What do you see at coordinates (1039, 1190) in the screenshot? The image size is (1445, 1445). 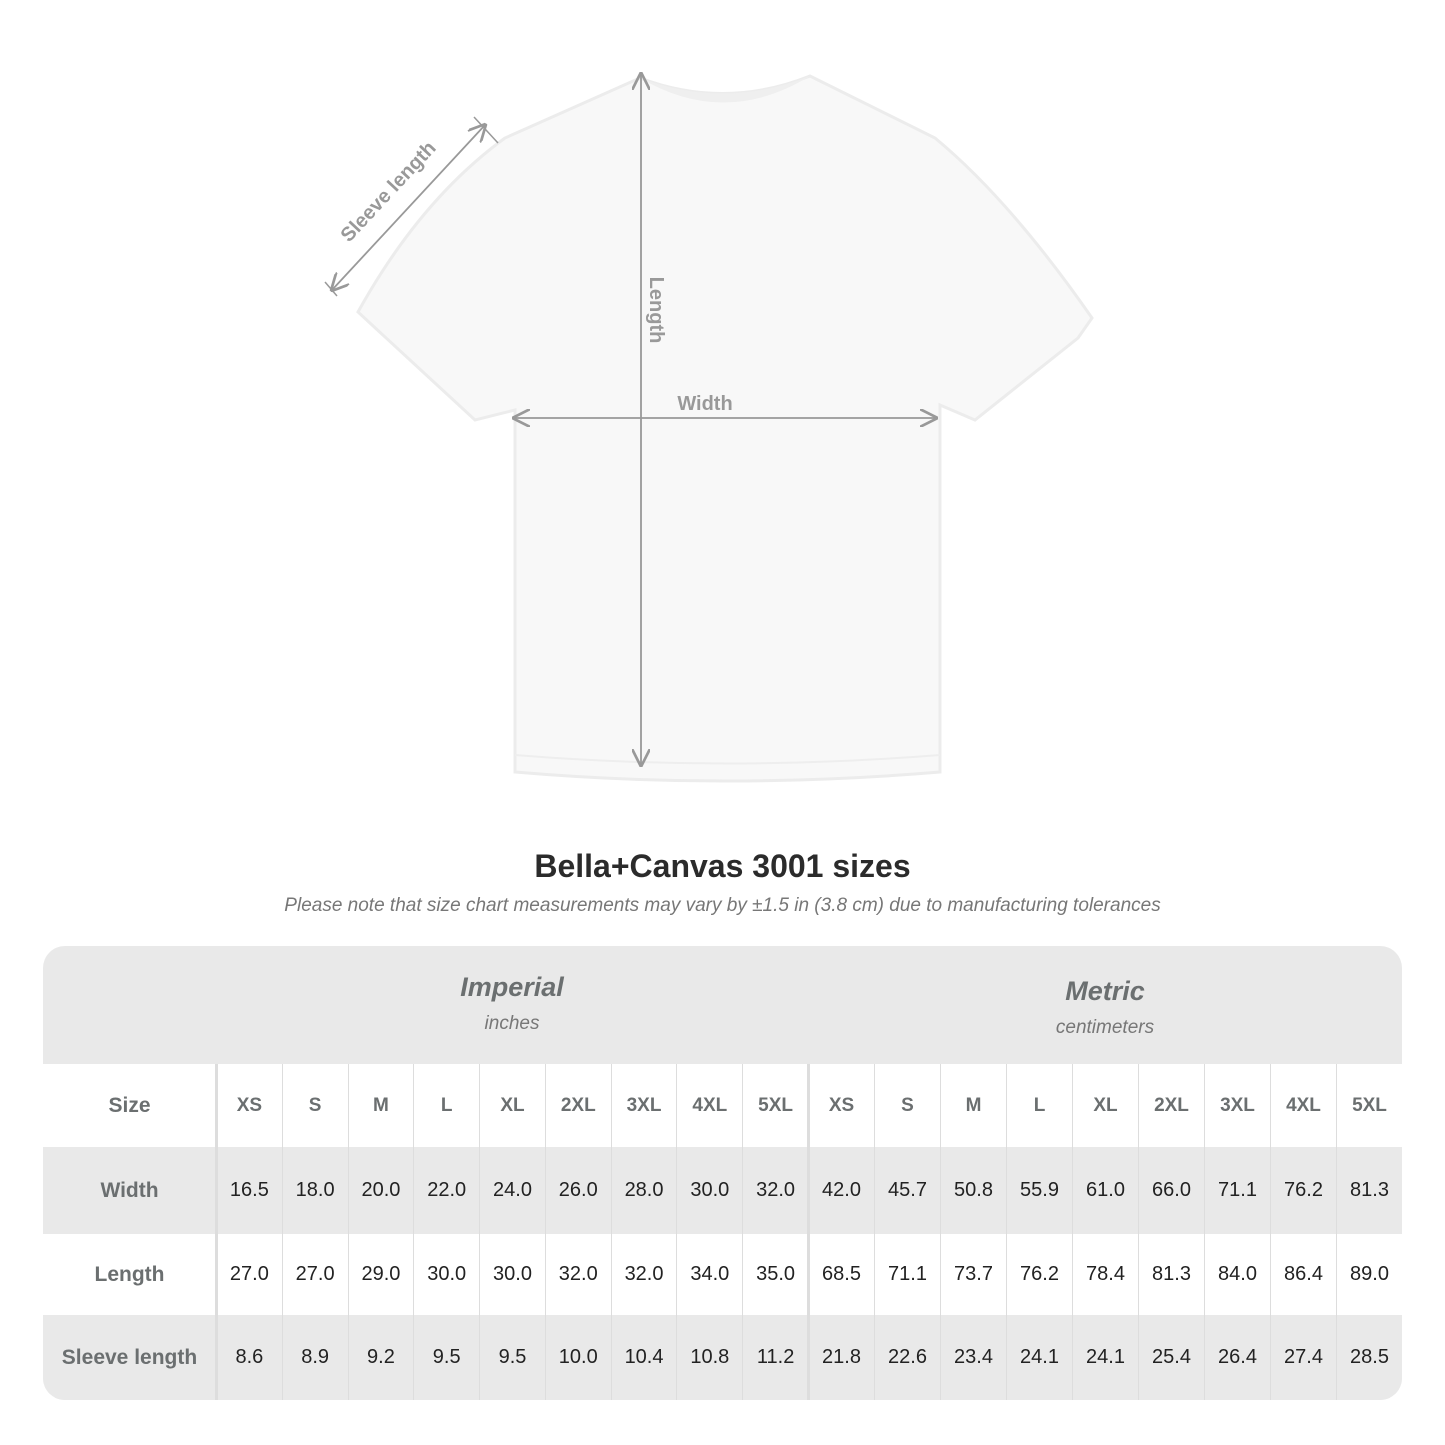 I see `metric-value-cell: 55.9` at bounding box center [1039, 1190].